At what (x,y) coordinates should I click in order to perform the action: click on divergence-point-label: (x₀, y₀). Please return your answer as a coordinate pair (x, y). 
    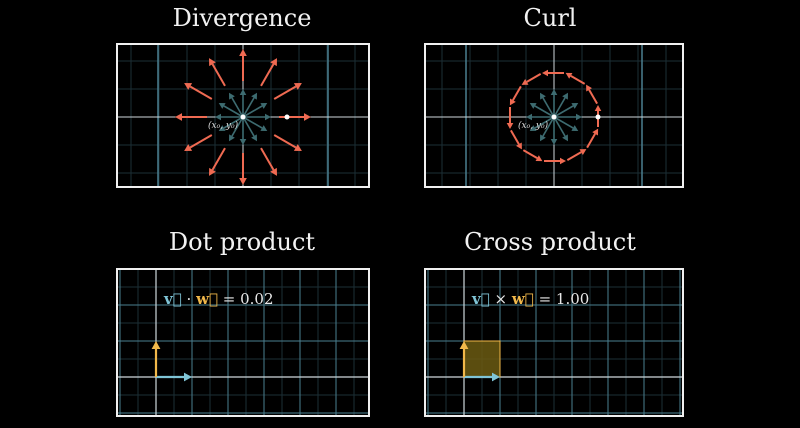
    Looking at the image, I should click on (223, 126).